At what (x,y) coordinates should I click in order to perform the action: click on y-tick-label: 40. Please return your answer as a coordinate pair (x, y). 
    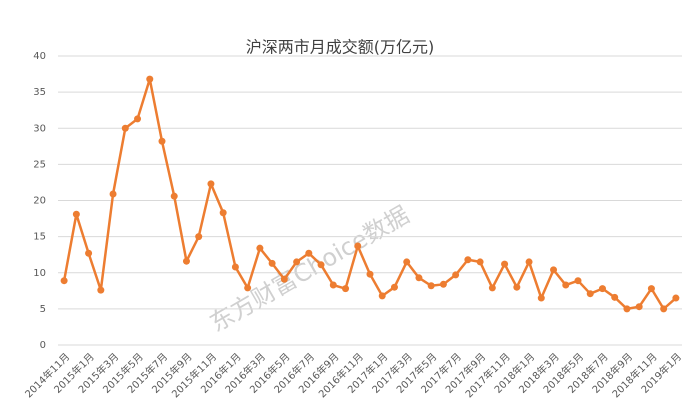
    Looking at the image, I should click on (39, 56).